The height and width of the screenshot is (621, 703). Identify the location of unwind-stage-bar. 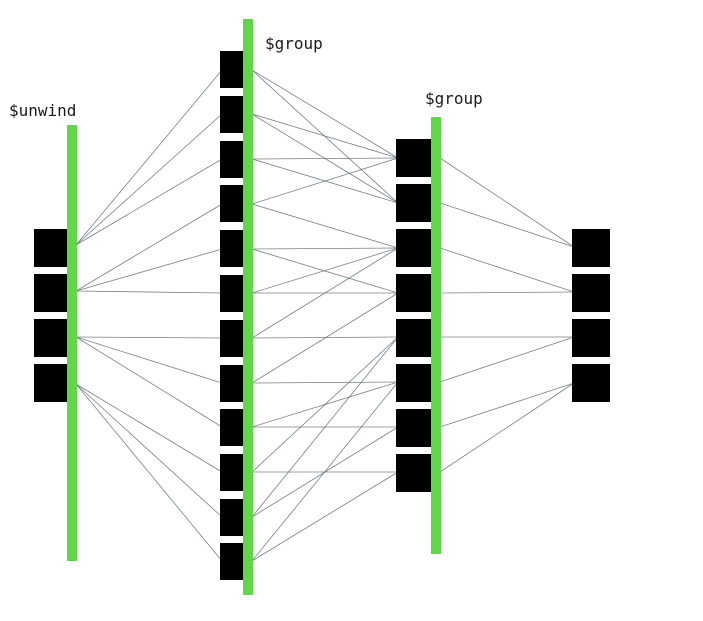
(72, 343).